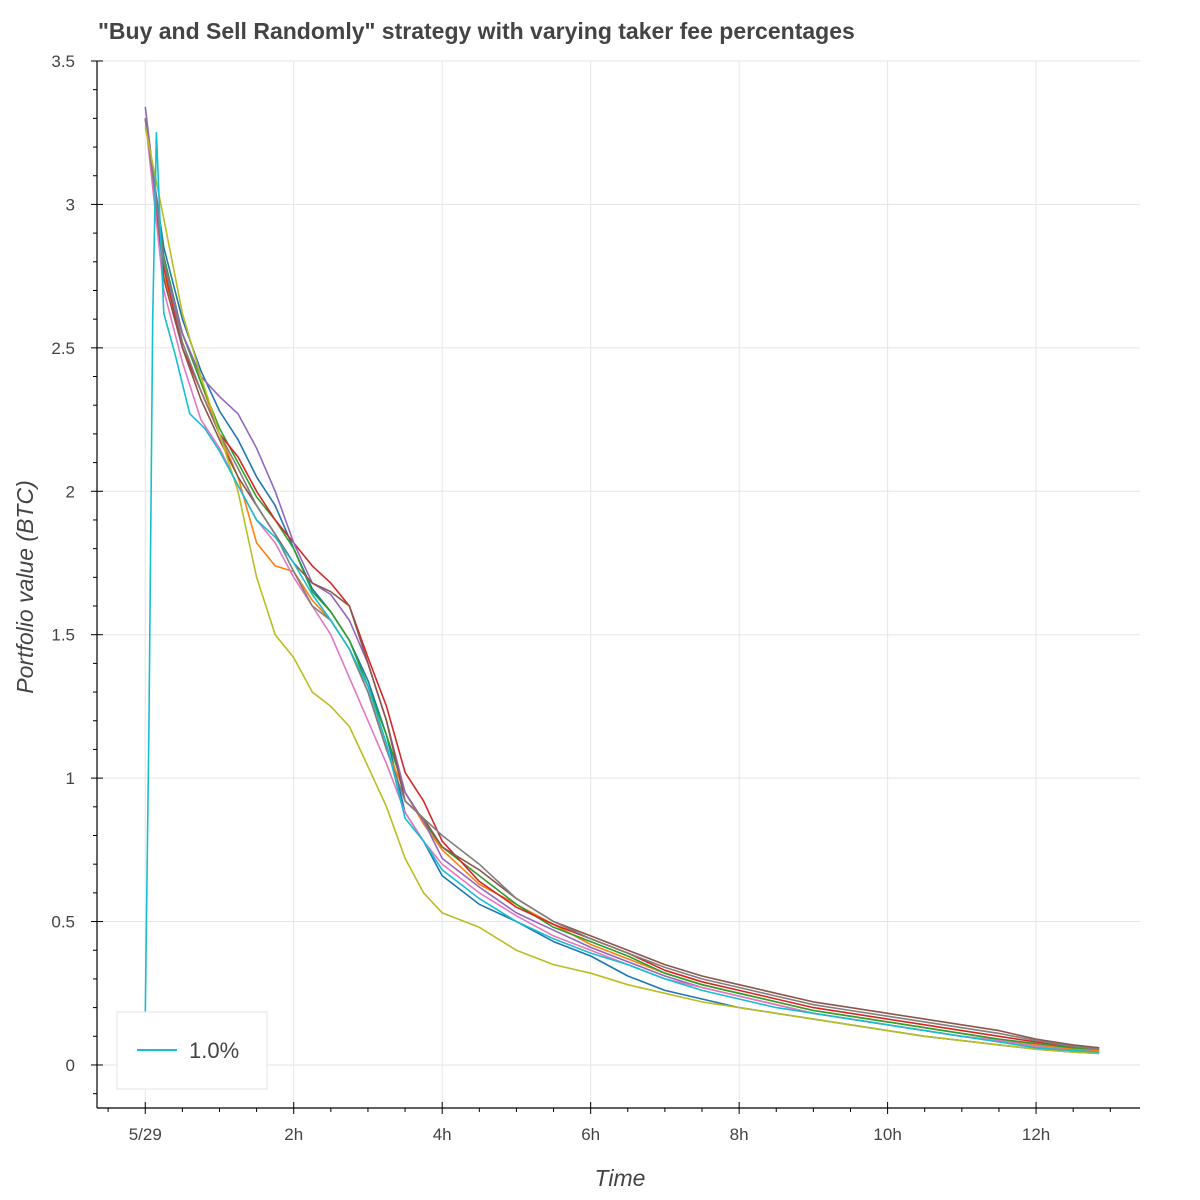  Describe the element at coordinates (1036, 1134) in the screenshot. I see `x-tick-label-6: 12h` at that location.